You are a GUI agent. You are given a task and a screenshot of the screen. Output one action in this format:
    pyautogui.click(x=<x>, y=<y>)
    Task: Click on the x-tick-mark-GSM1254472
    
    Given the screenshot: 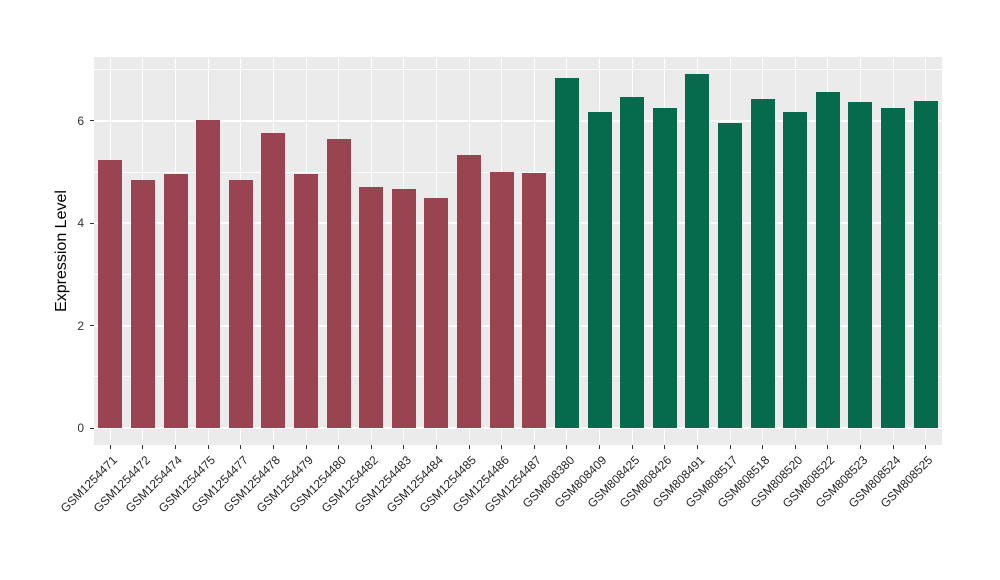 What is the action you would take?
    pyautogui.click(x=143, y=447)
    